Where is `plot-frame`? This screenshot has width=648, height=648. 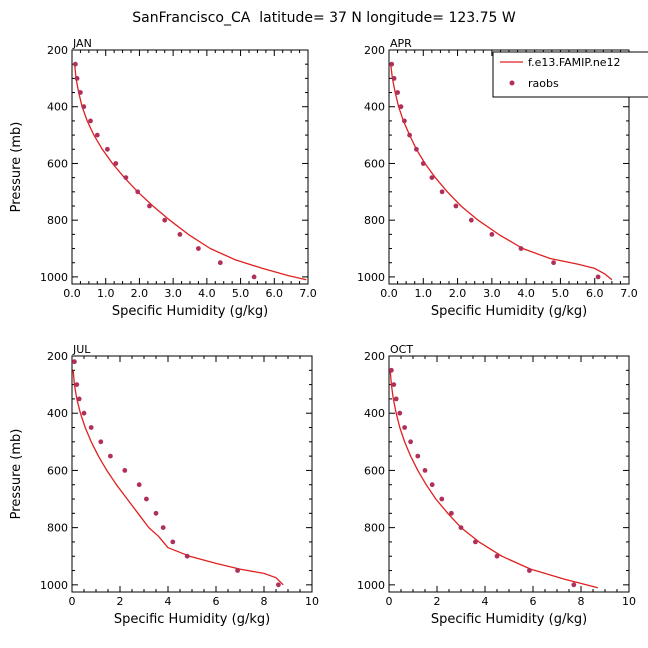 plot-frame is located at coordinates (509, 474).